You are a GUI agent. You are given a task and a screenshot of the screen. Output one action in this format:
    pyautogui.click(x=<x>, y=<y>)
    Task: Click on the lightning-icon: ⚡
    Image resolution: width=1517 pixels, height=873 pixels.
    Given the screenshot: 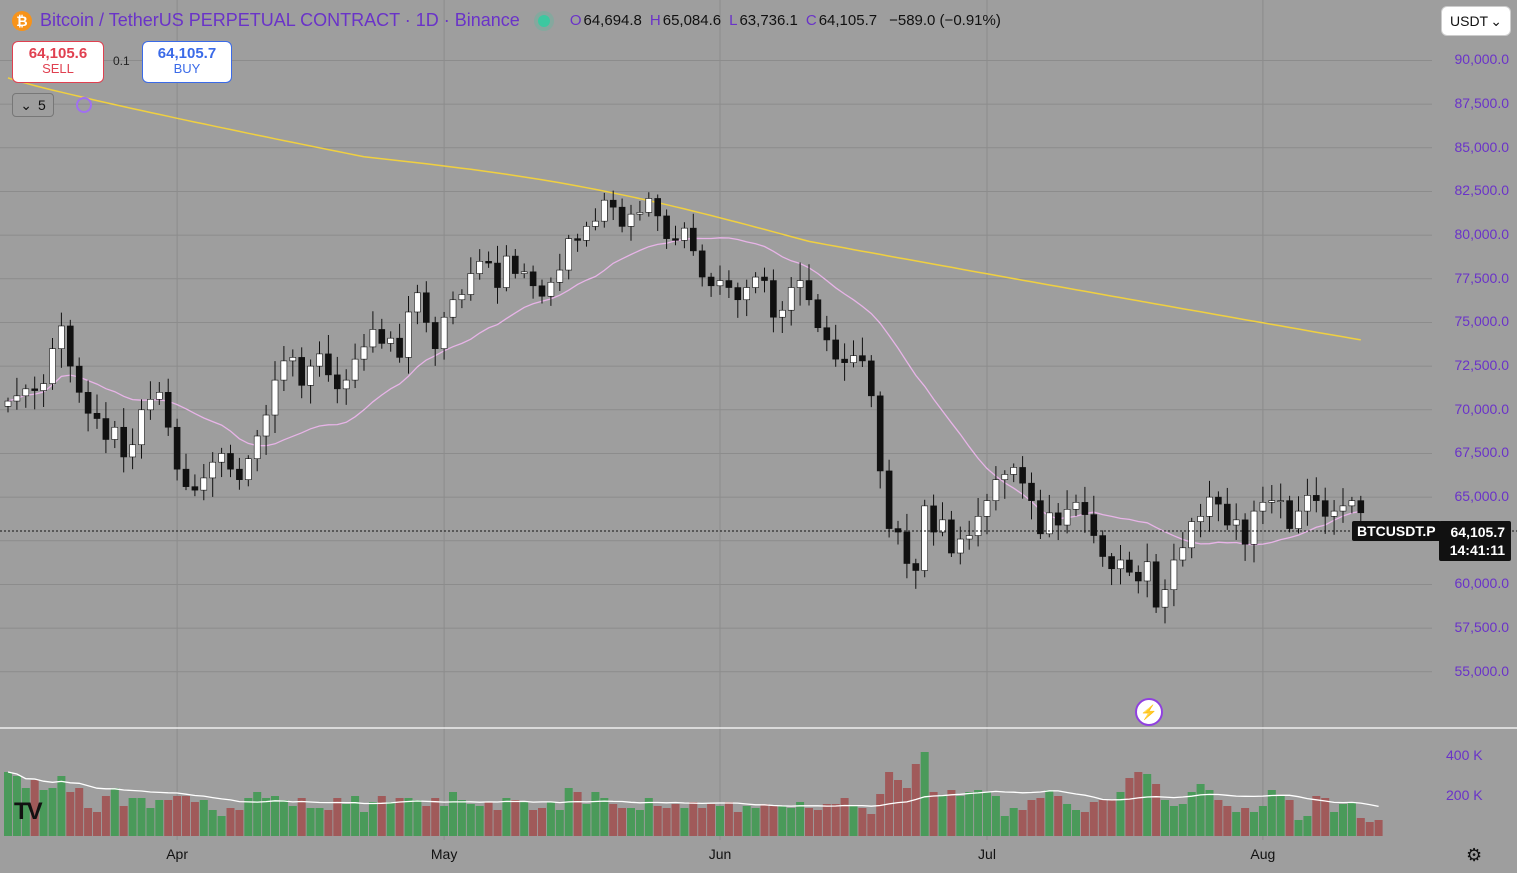 What is the action you would take?
    pyautogui.click(x=1149, y=712)
    